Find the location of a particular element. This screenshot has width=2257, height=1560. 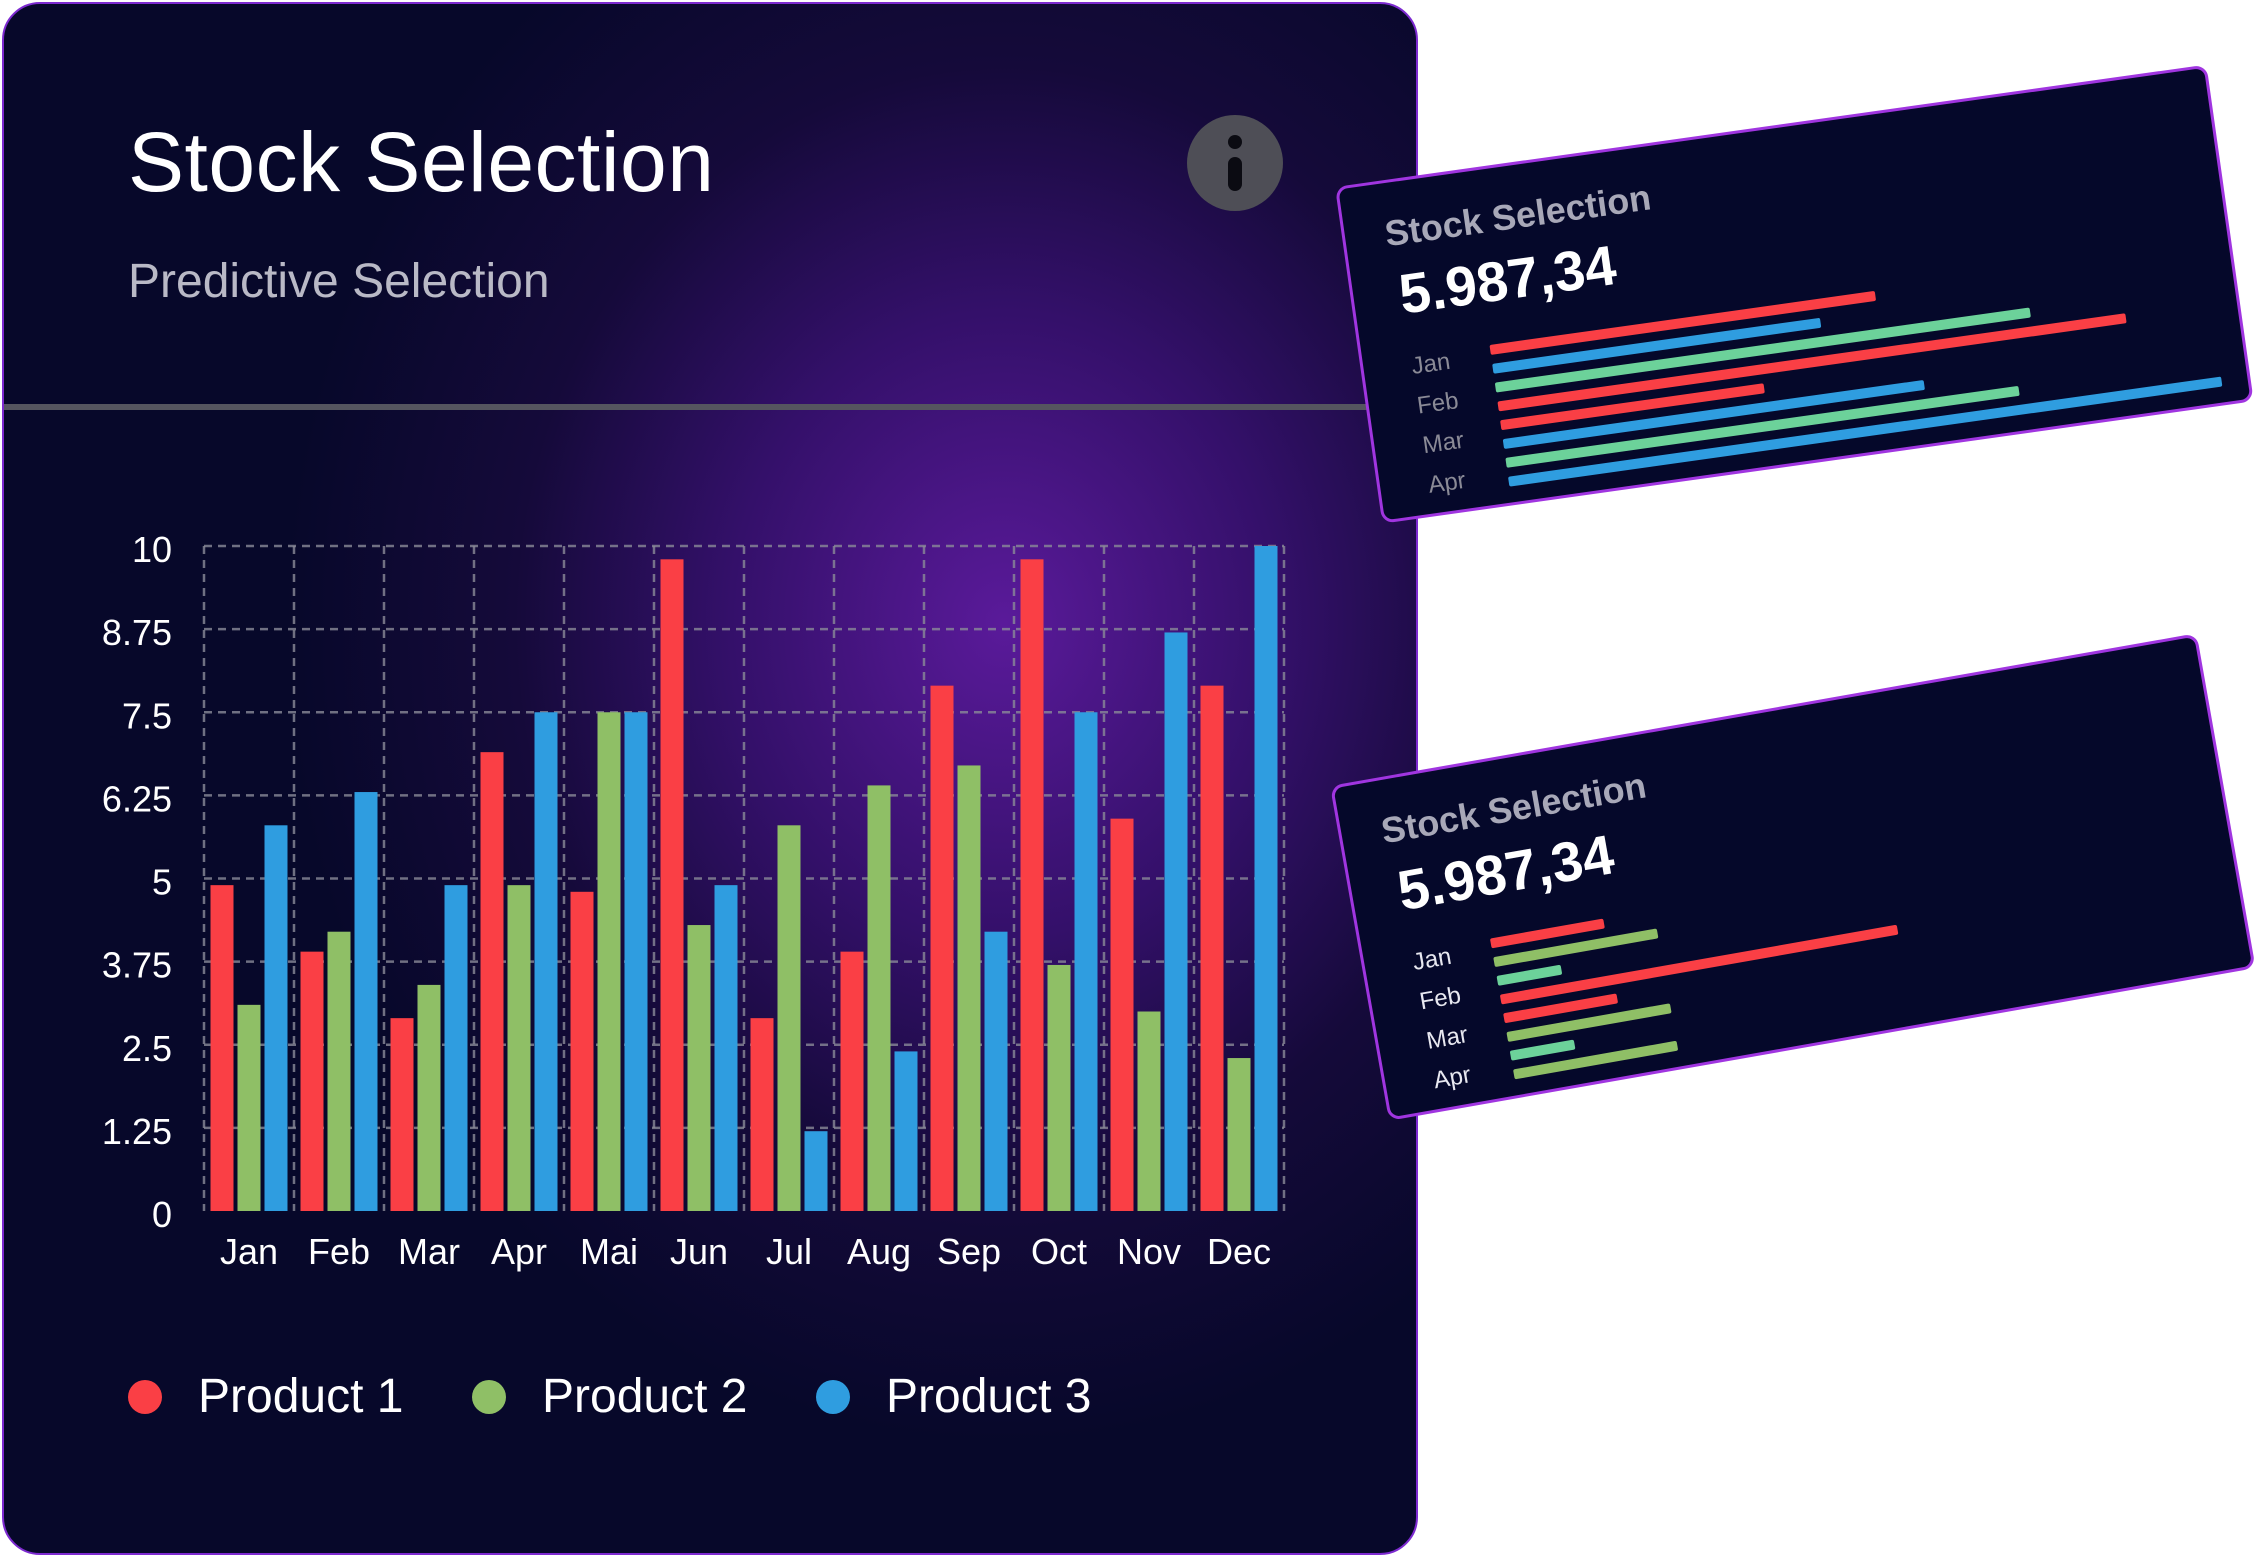

y-tick-label: 10 is located at coordinates (152, 549).